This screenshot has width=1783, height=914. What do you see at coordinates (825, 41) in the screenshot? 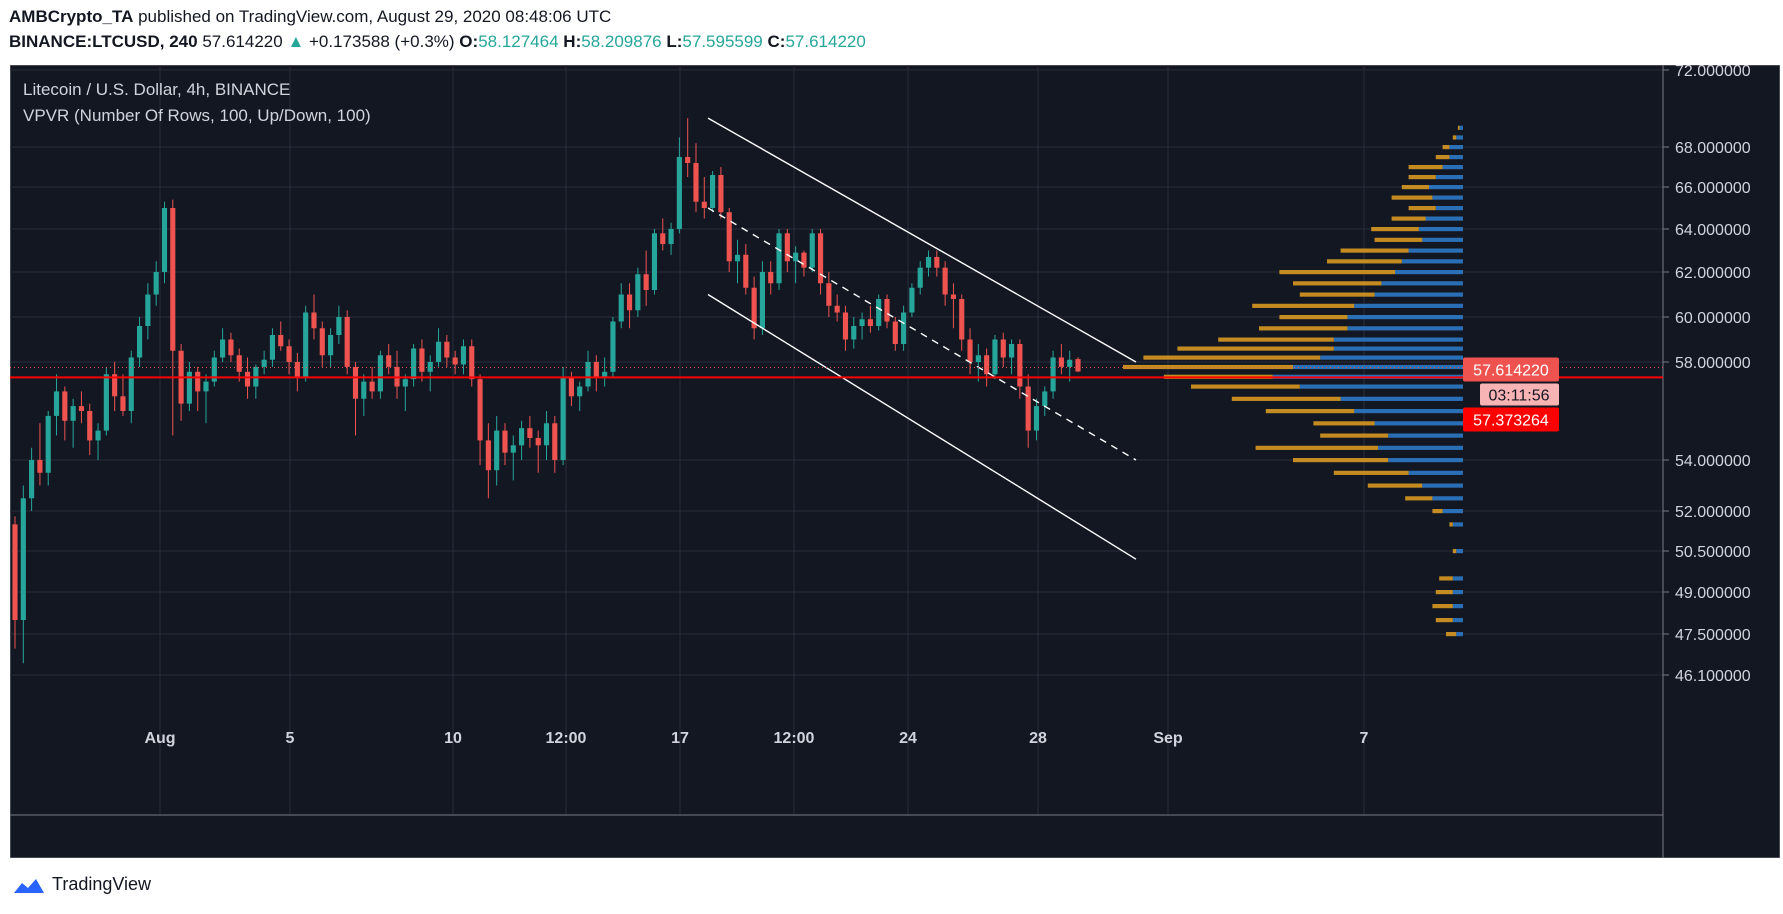
I see `close-value: 57.614220` at bounding box center [825, 41].